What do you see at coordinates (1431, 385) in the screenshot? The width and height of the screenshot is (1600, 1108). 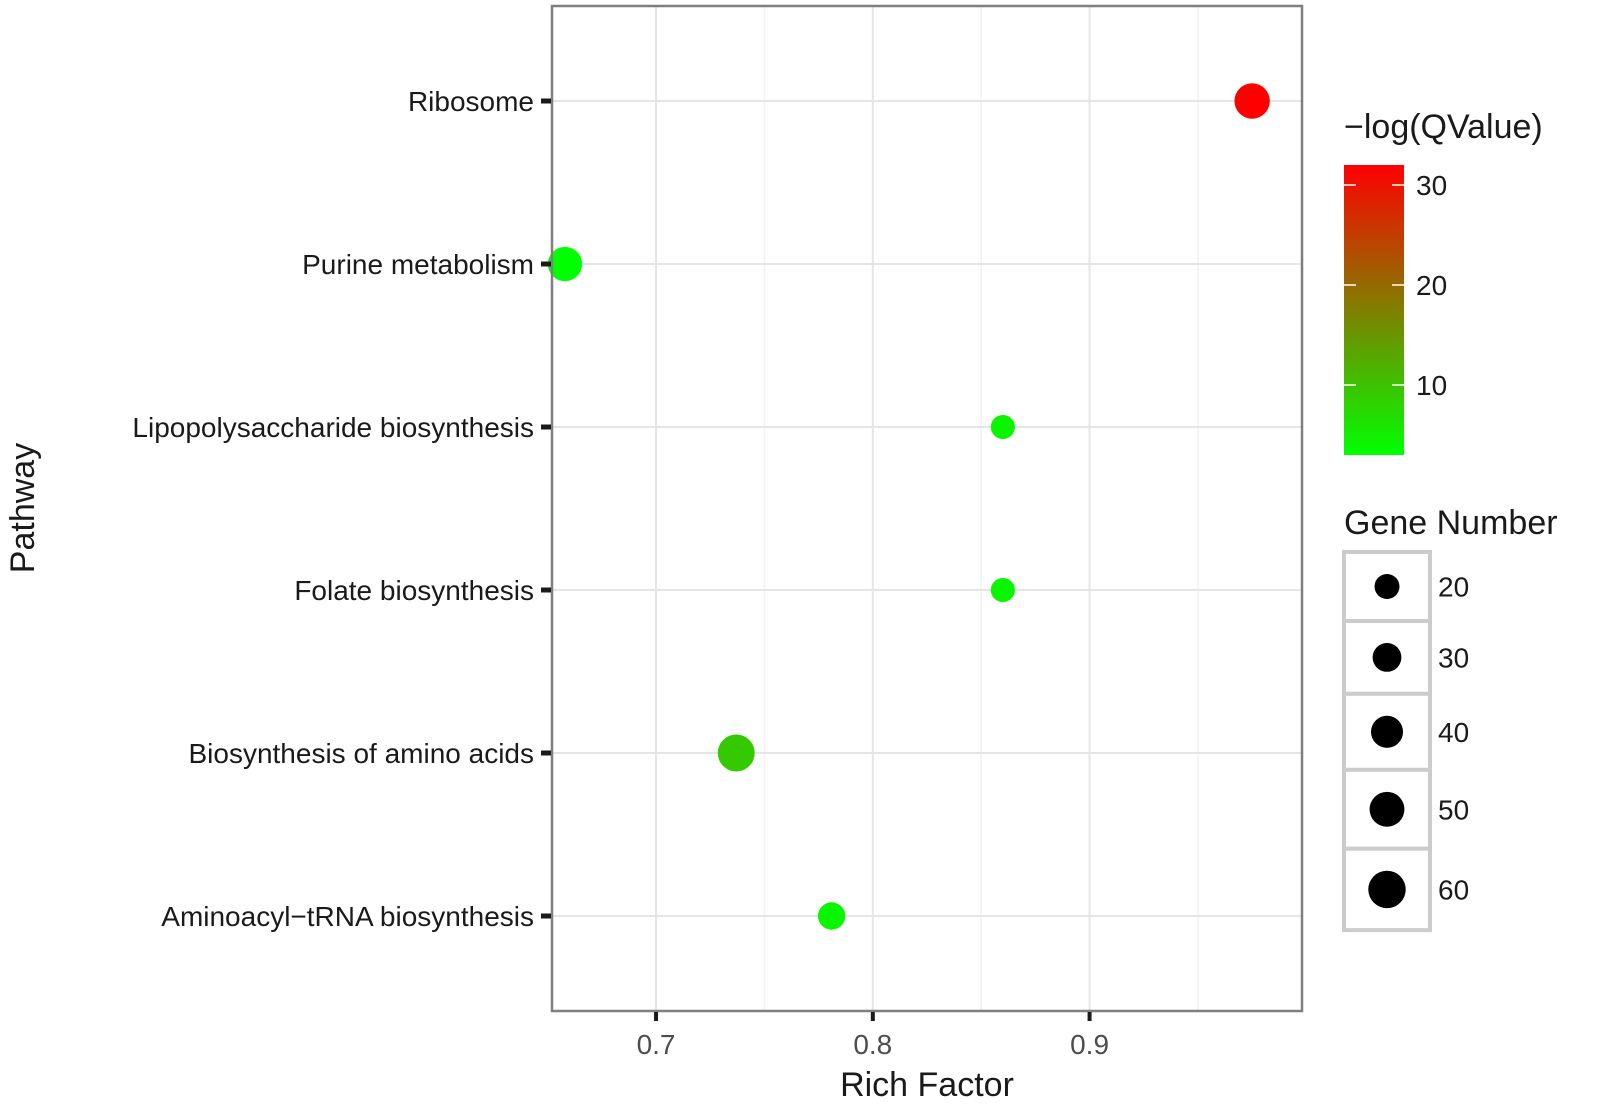 I see `colorbar-tick-label: 10` at bounding box center [1431, 385].